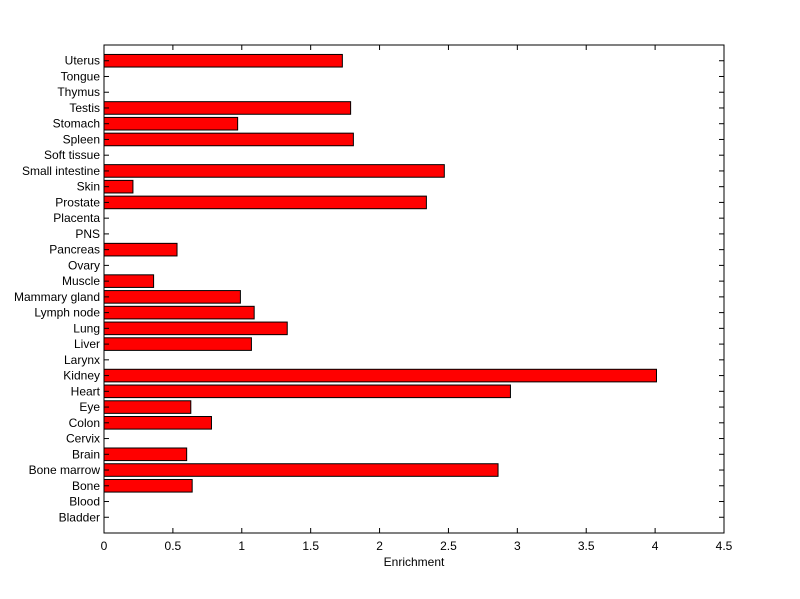 Image resolution: width=800 pixels, height=599 pixels. I want to click on y-tick-label: PNS, so click(87, 234).